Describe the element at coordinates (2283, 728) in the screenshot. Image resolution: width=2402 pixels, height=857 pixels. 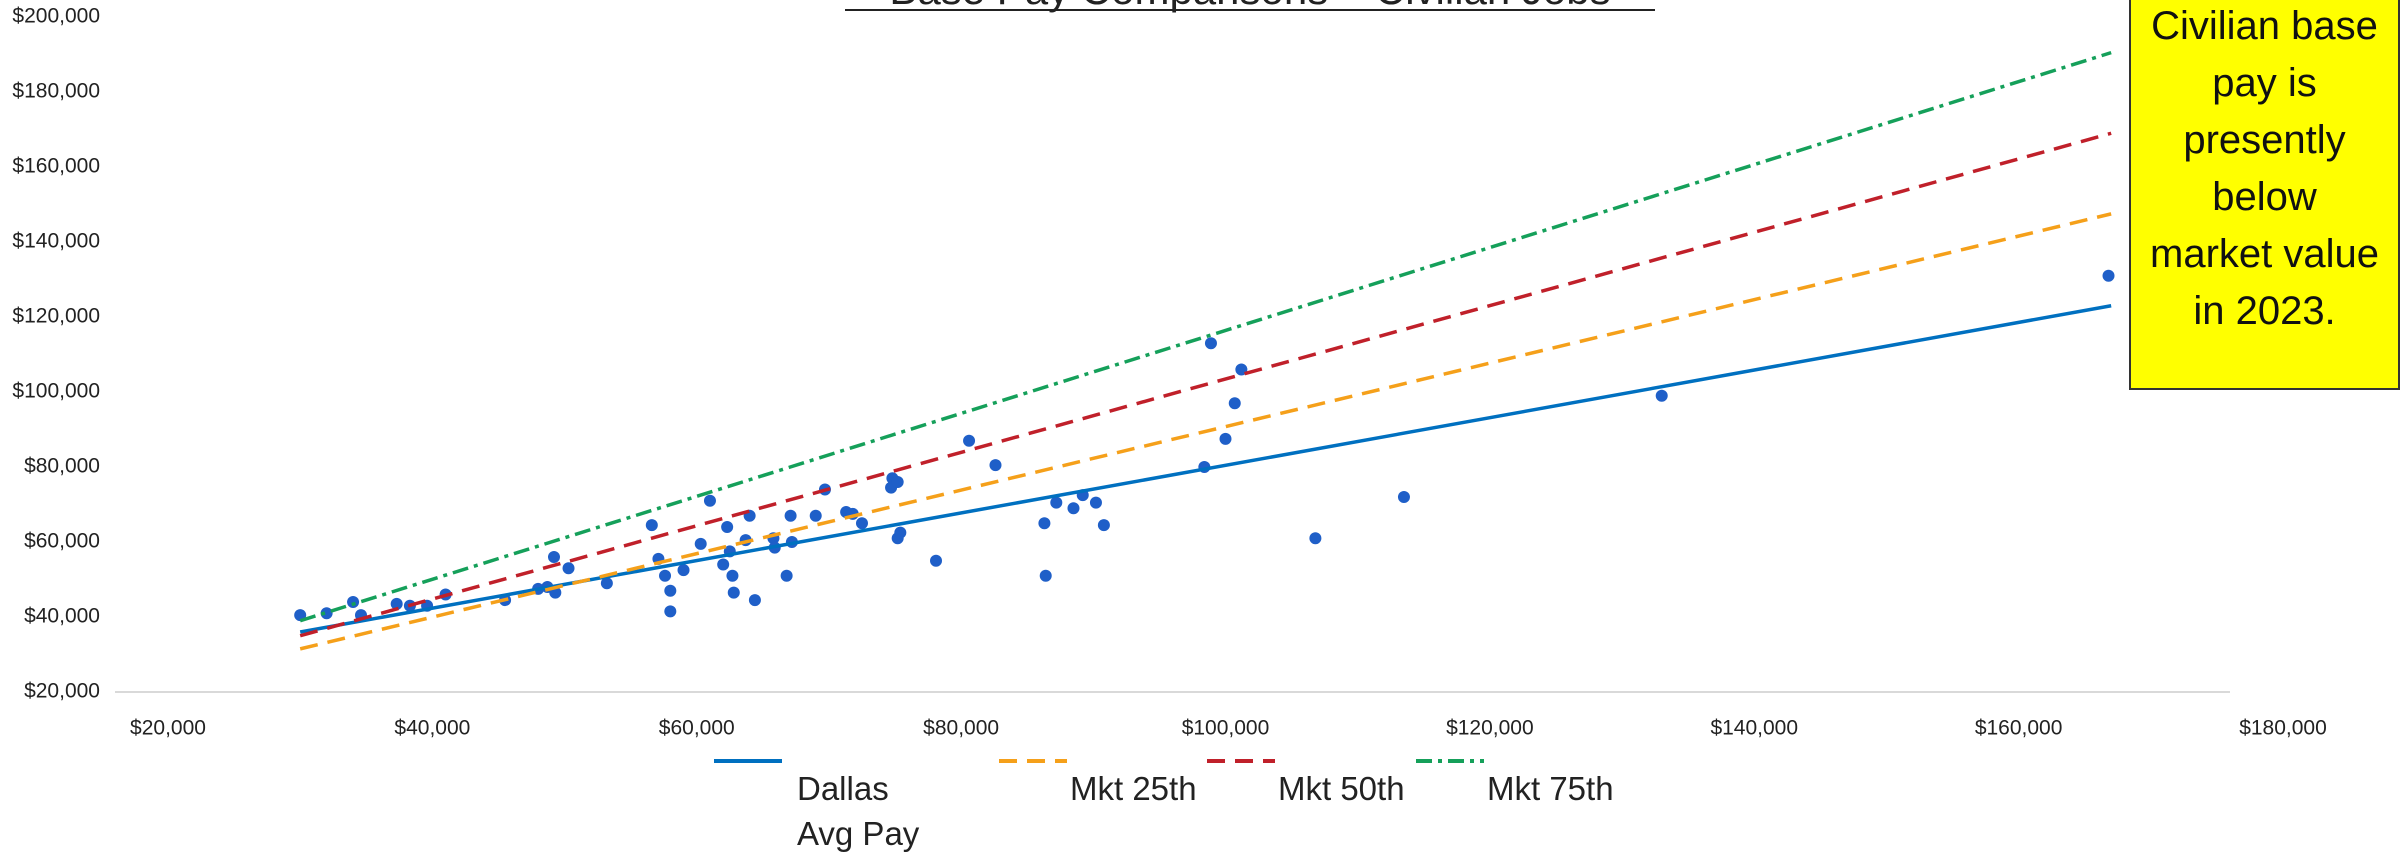
I see `x-tick-label: $180,000` at that location.